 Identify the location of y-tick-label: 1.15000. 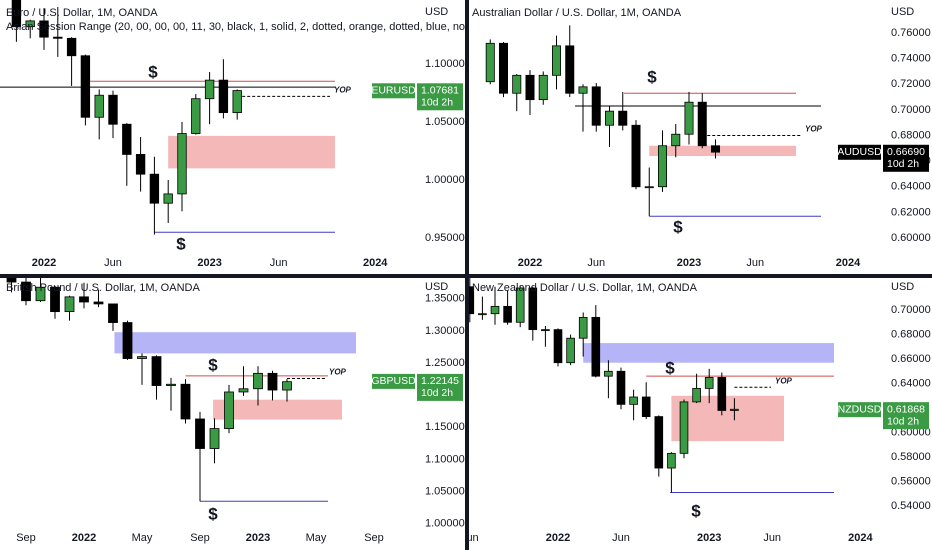
(445, 427).